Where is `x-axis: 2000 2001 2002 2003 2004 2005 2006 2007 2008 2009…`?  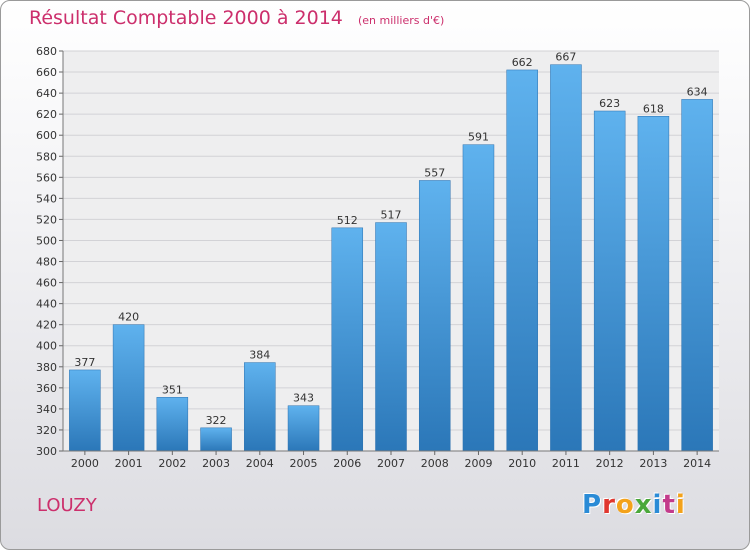 x-axis: 2000 2001 2002 2003 2004 2005 2006 2007 2008 2009… is located at coordinates (391, 460).